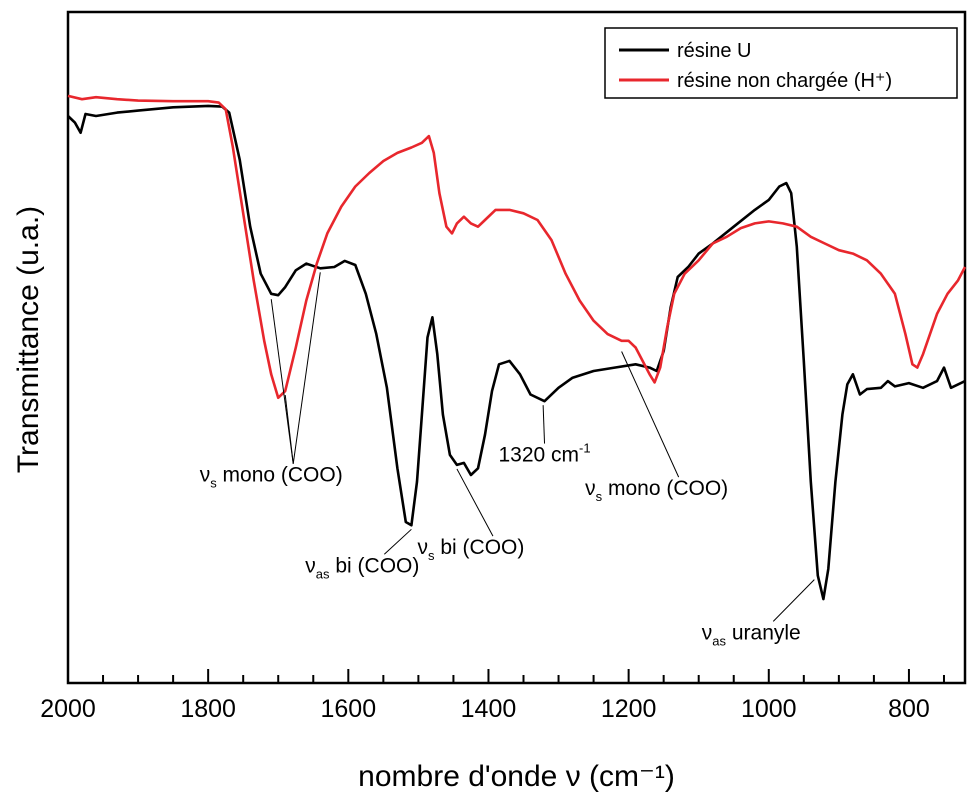 The width and height of the screenshot is (967, 794). What do you see at coordinates (471, 549) in the screenshot?
I see `annotation-label: νs bi (COO)` at bounding box center [471, 549].